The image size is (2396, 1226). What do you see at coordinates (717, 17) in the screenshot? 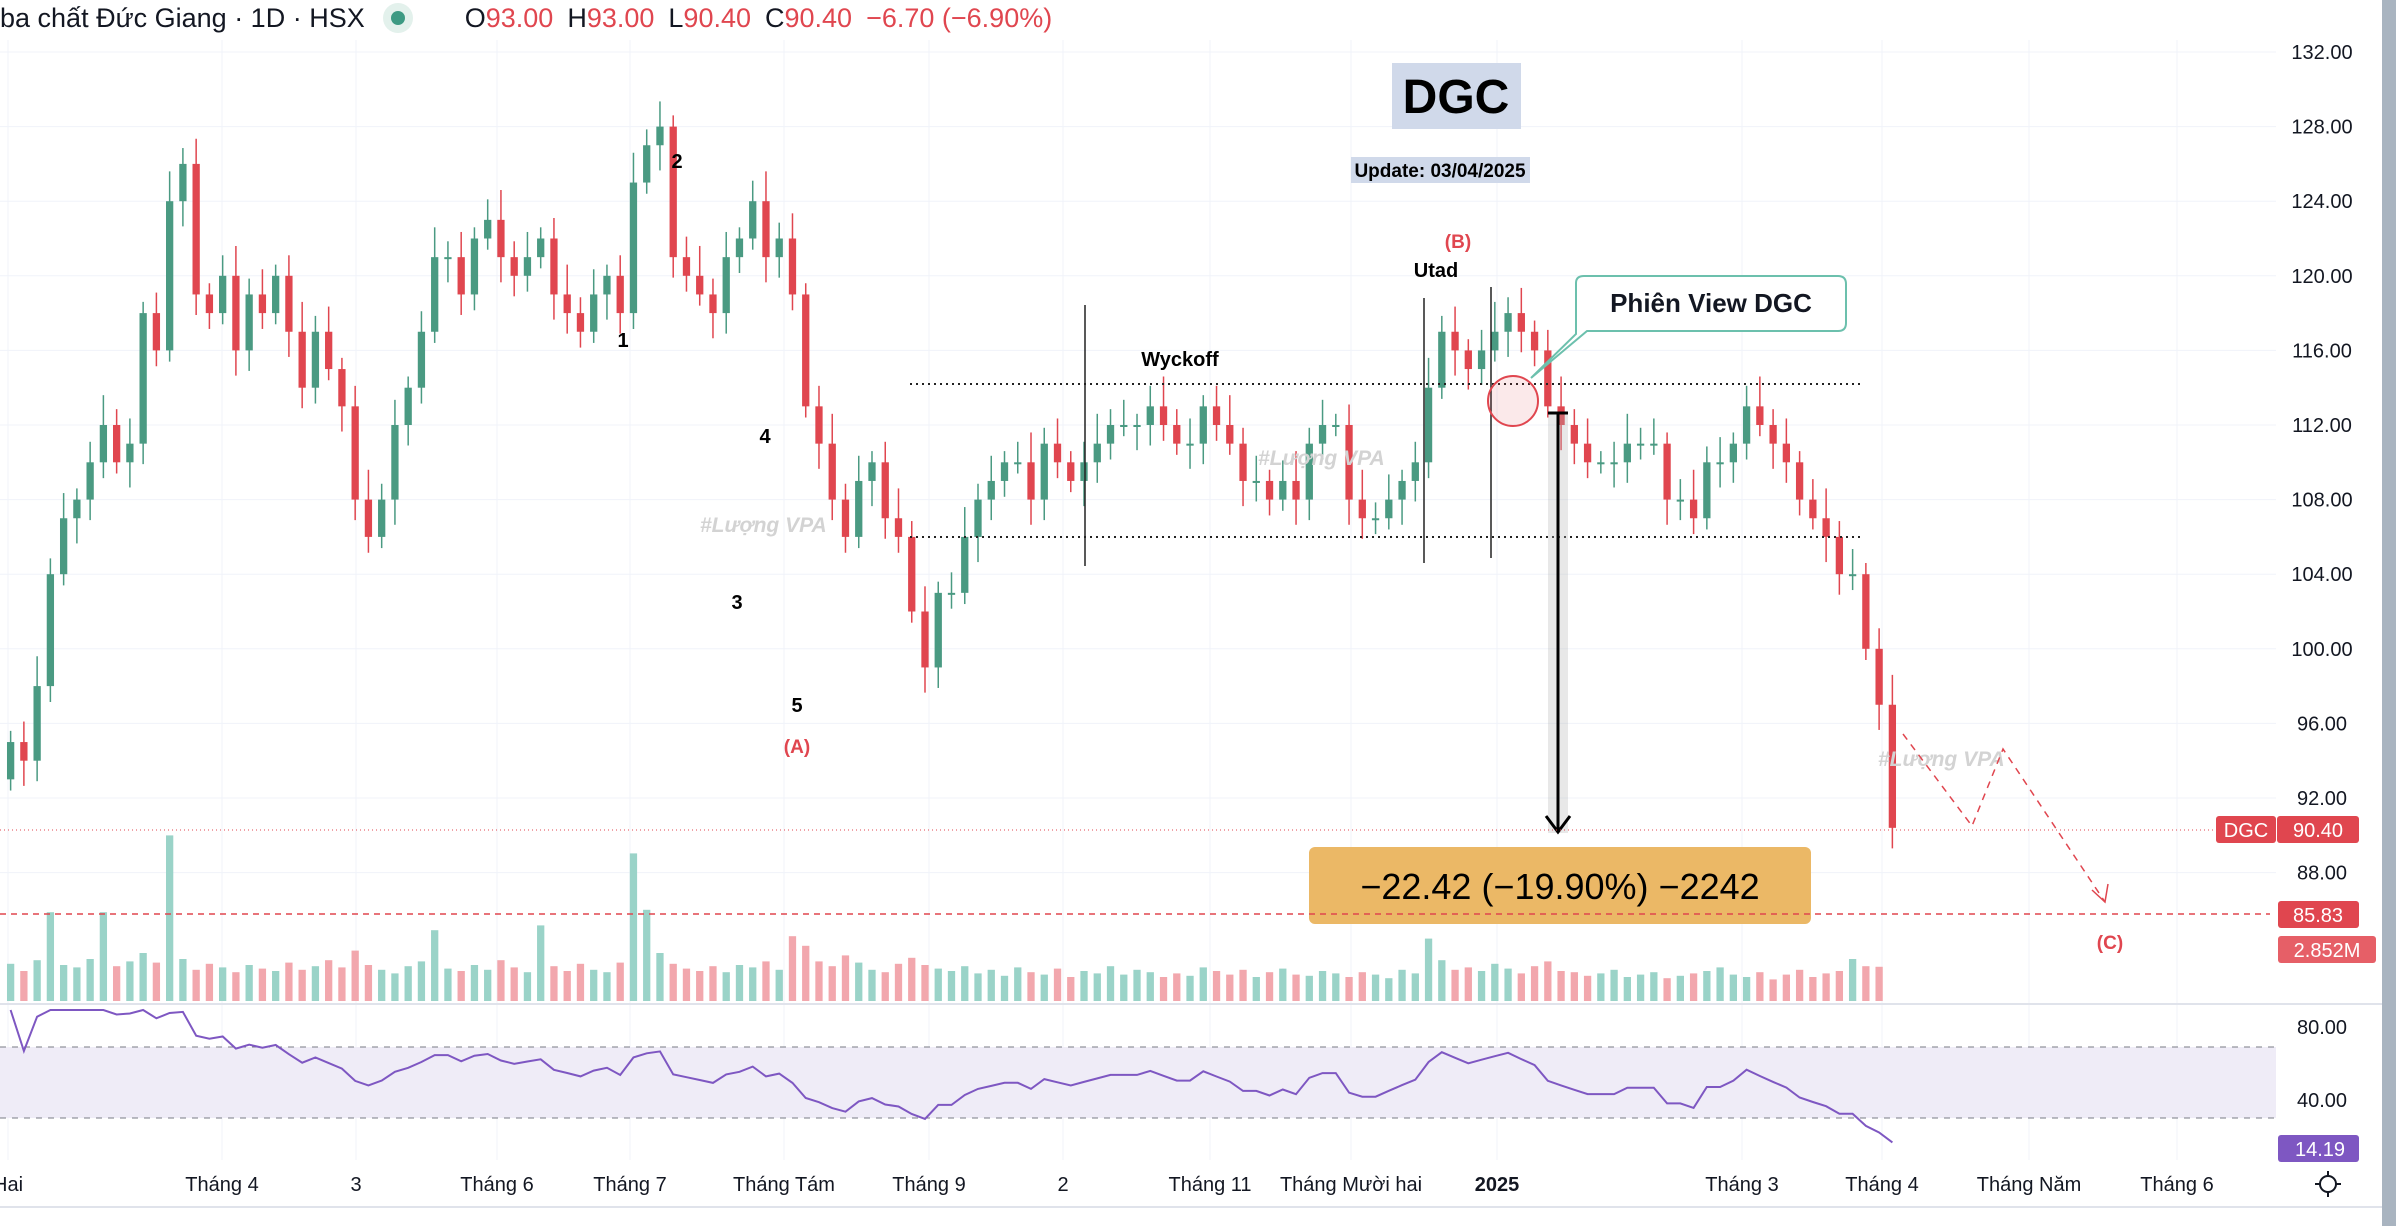
I see `low-value: 90.40` at bounding box center [717, 17].